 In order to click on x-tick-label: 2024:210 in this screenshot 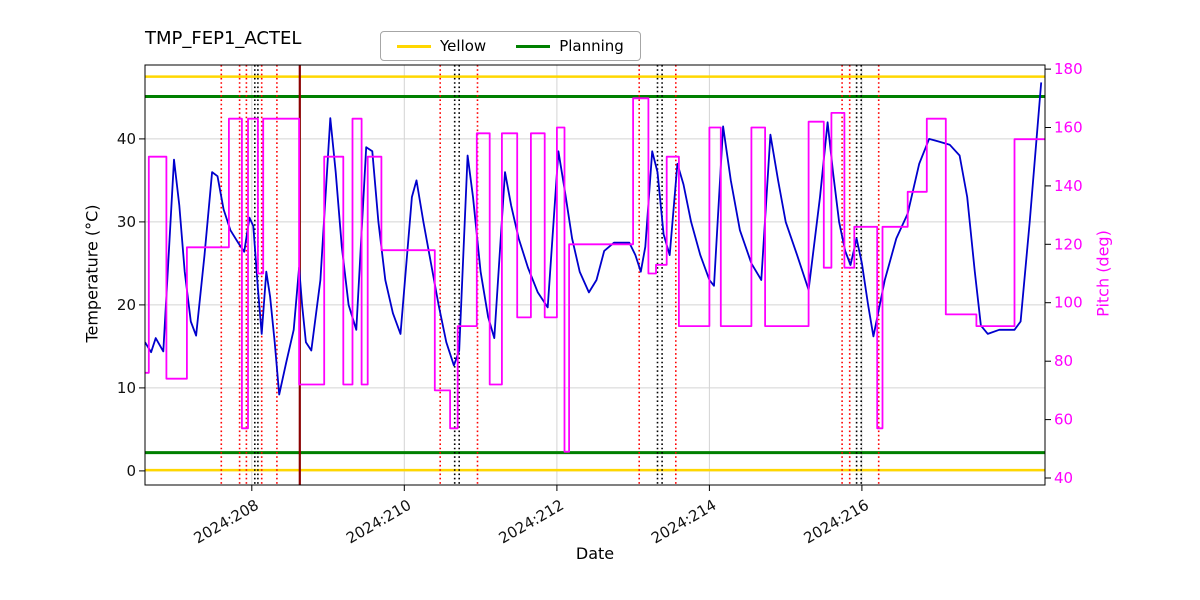, I will do `click(378, 522)`.